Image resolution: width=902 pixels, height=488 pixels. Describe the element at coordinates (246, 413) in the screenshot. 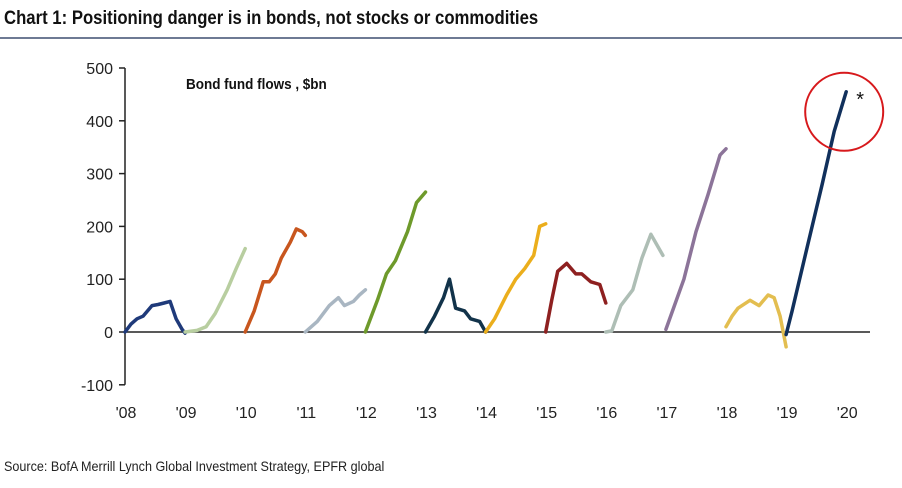

I see `x-tick-label: '10` at that location.